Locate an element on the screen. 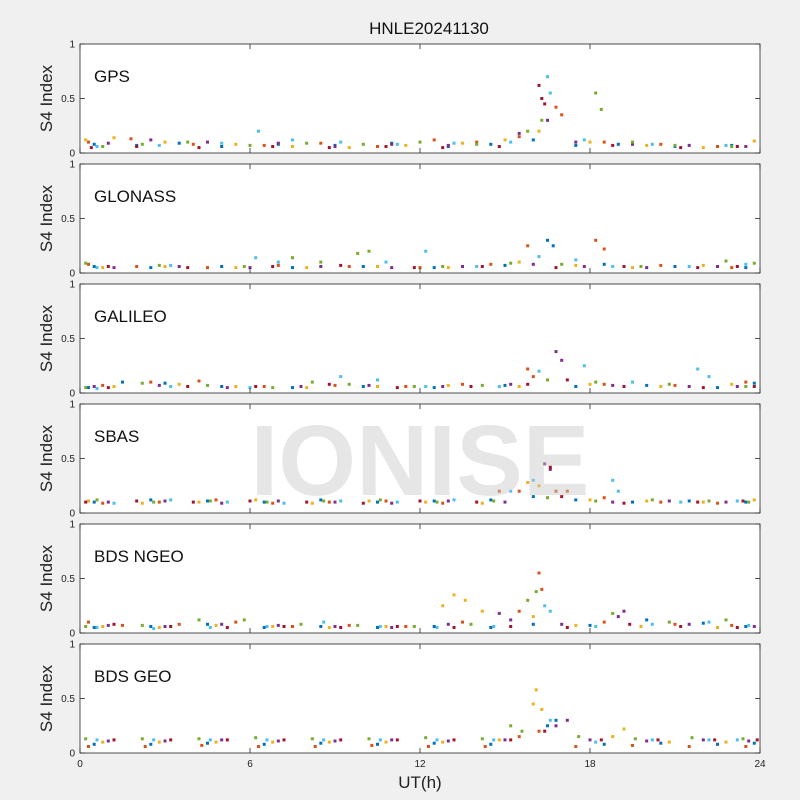 The image size is (800, 800). panel-4: 0 0.5 1 SBAS S4 Index is located at coordinates (399, 460).